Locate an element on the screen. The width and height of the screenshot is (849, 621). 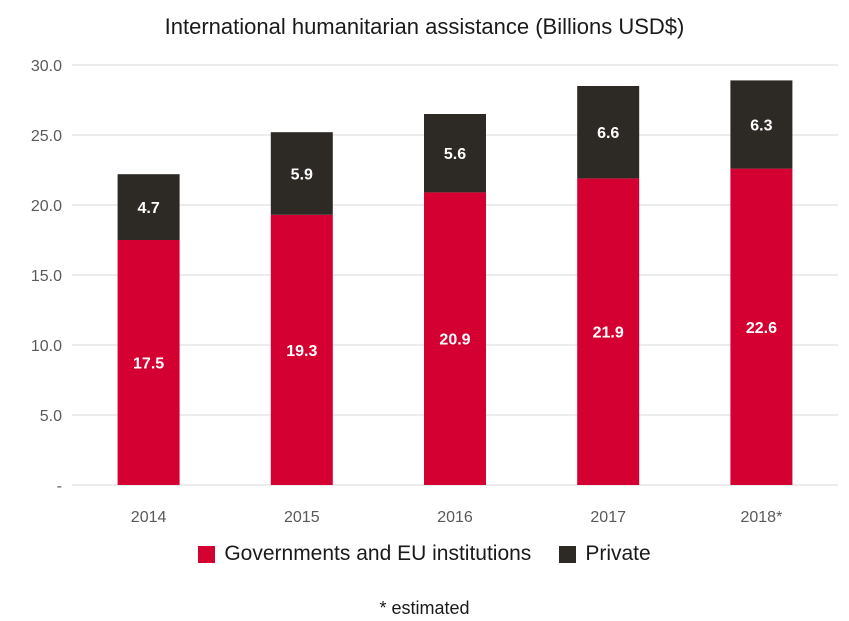
data-label: 19.3 is located at coordinates (301, 351).